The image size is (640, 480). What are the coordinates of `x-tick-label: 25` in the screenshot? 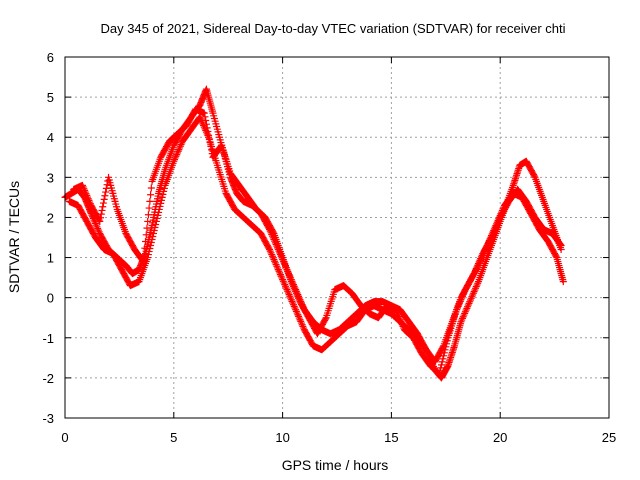 It's located at (609, 437).